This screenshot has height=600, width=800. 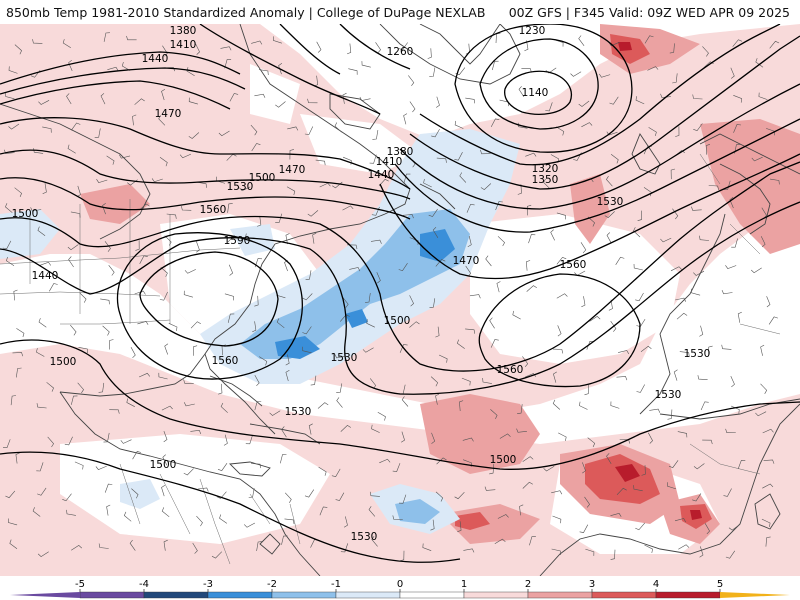 I want to click on contour-label: 1230, so click(x=532, y=31).